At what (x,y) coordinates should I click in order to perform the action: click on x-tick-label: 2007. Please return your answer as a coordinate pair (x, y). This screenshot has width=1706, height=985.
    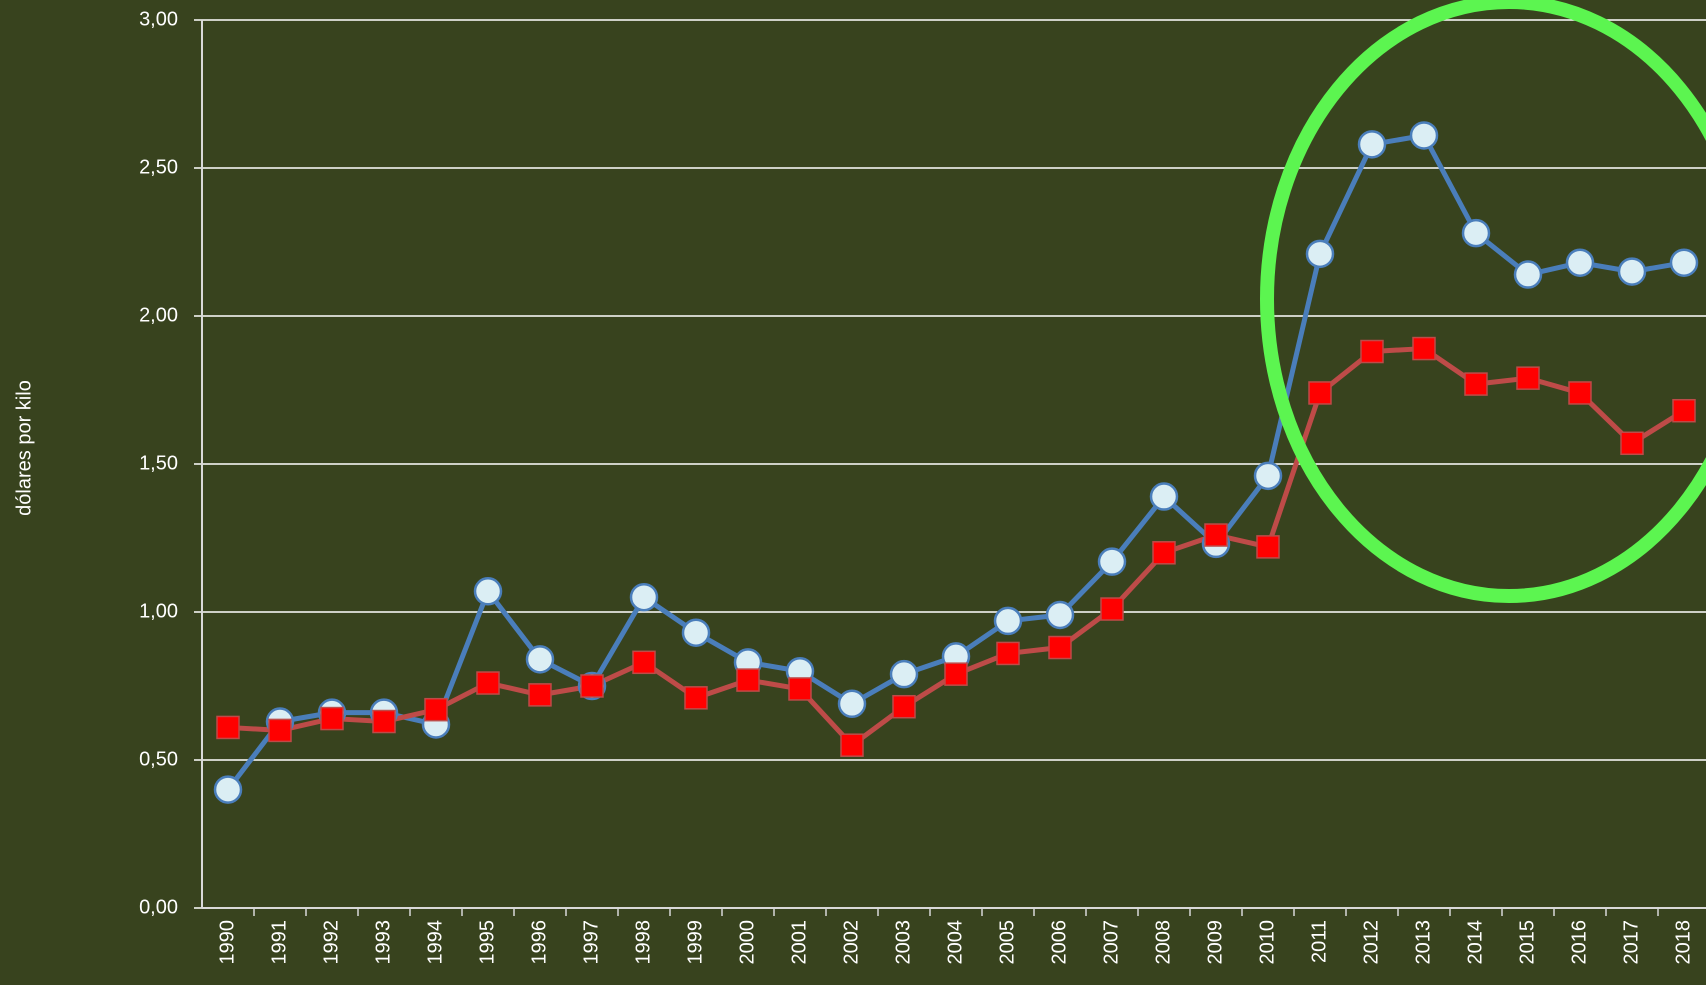
    Looking at the image, I should click on (1111, 942).